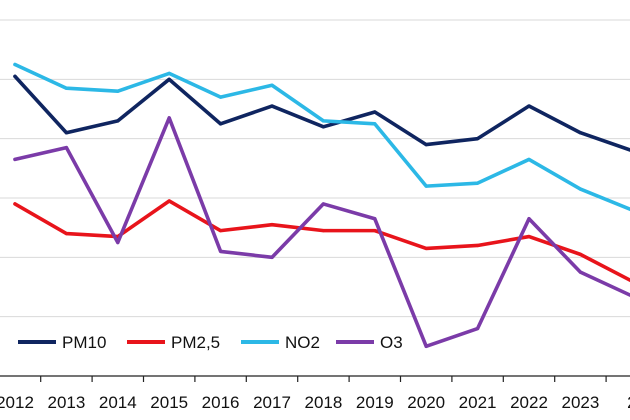 The image size is (630, 420). Describe the element at coordinates (580, 272) in the screenshot. I see `data-point-o3-2023` at that location.